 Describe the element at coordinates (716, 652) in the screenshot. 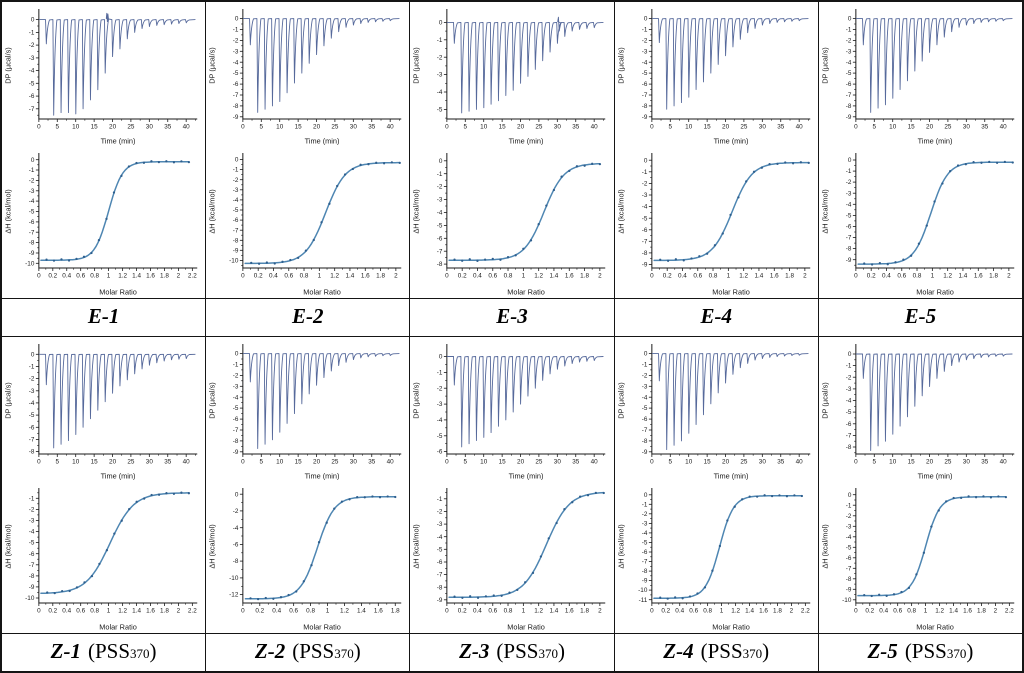

I see `panel-caption: Z-4 (PSS 370)` at that location.